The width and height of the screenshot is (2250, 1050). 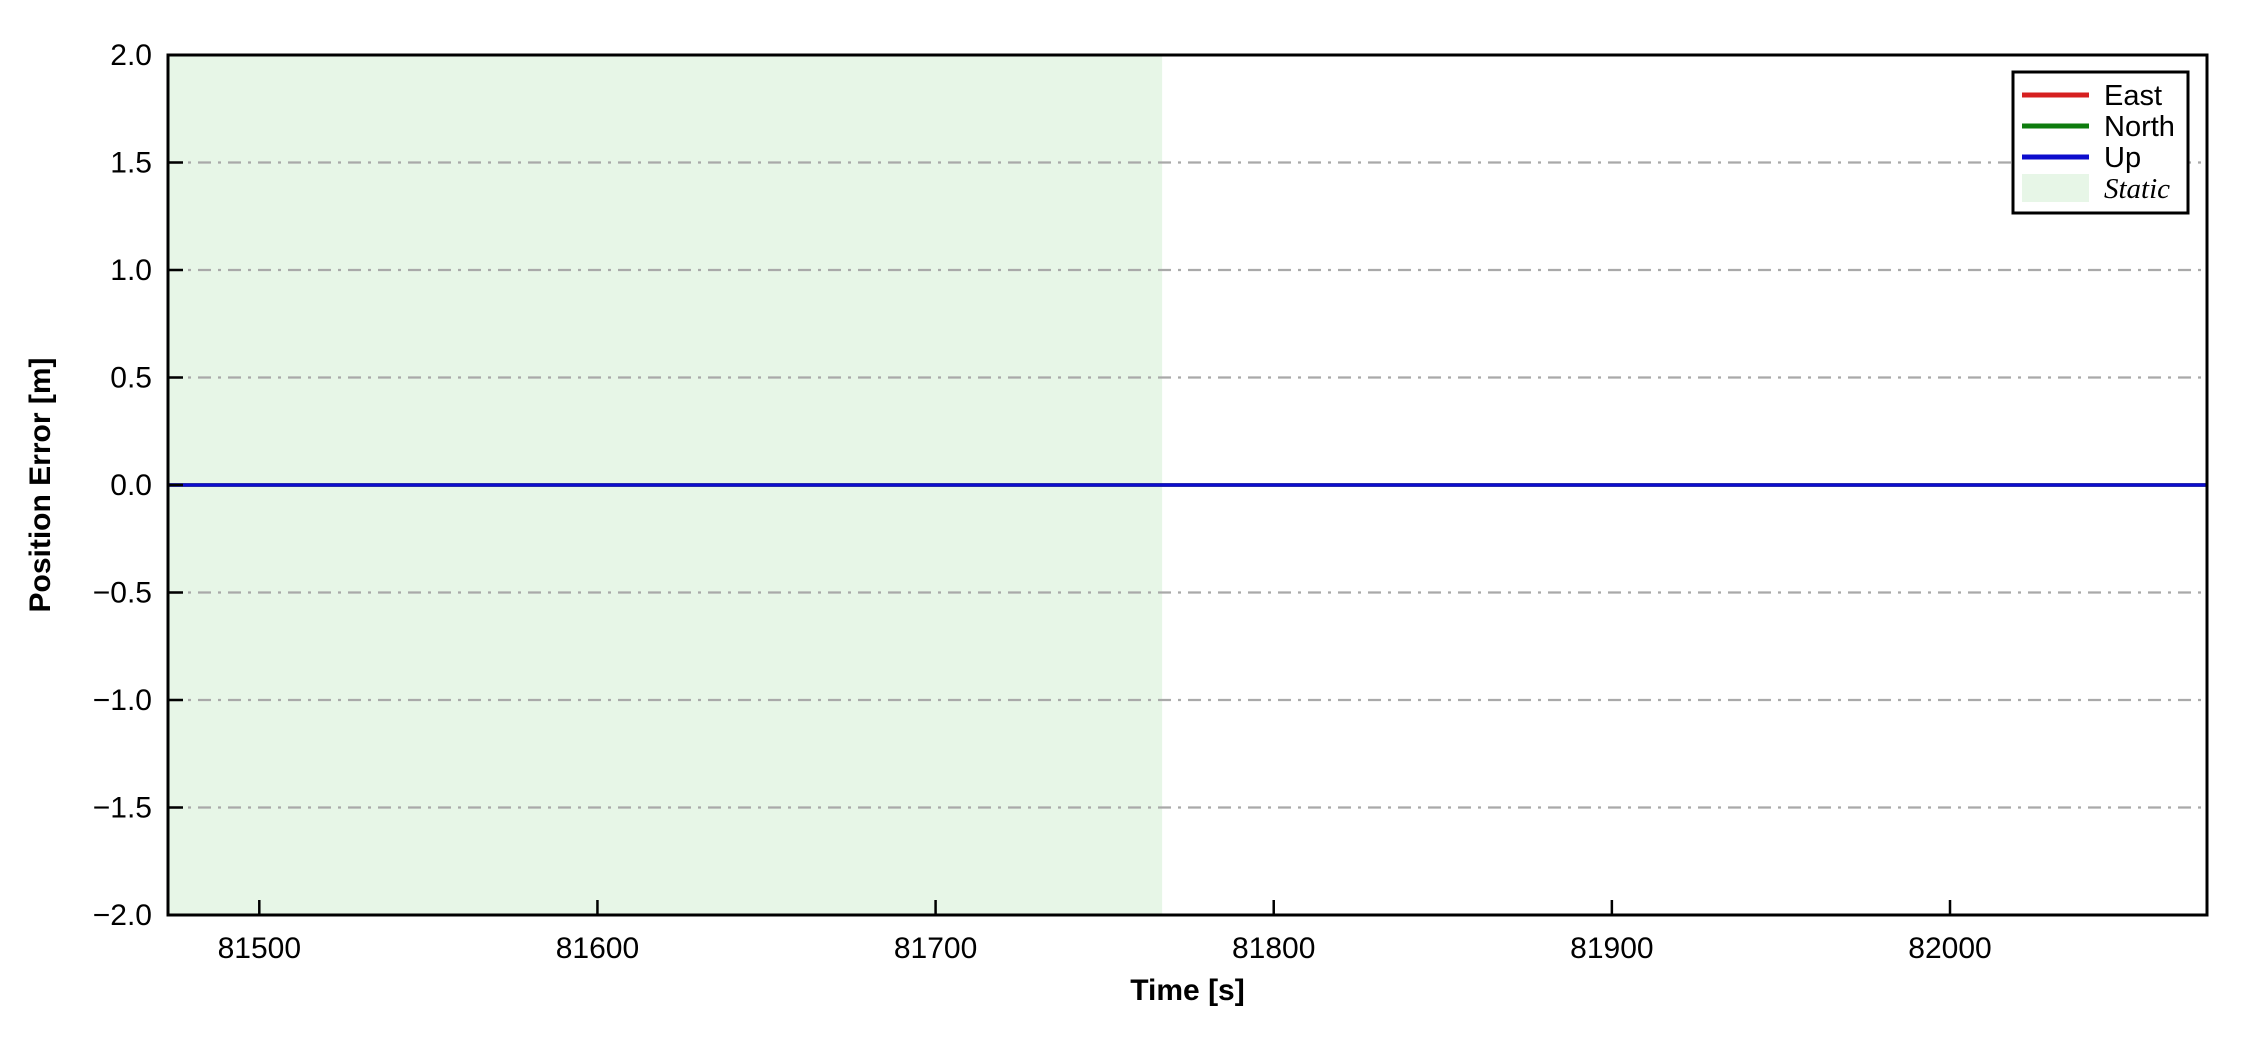 I want to click on x-tick-label: 81800, so click(x=1273, y=948).